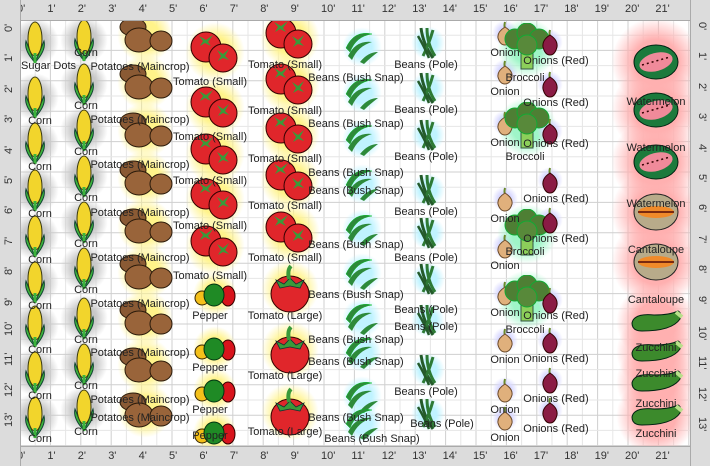 This screenshot has height=466, width=710. Describe the element at coordinates (505, 219) in the screenshot. I see `plant-label: Onion` at that location.